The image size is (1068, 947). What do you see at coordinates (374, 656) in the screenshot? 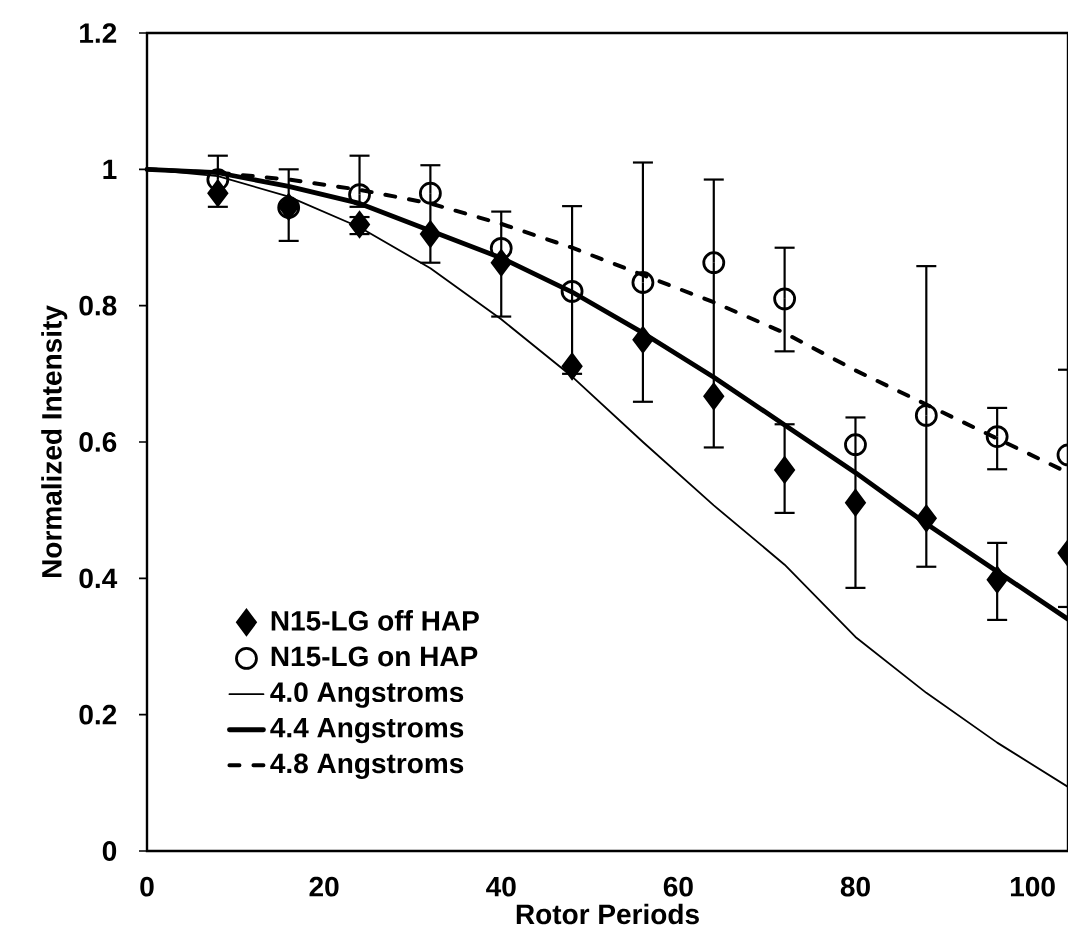
I see `legend-label: N15-LG on HAP` at bounding box center [374, 656].